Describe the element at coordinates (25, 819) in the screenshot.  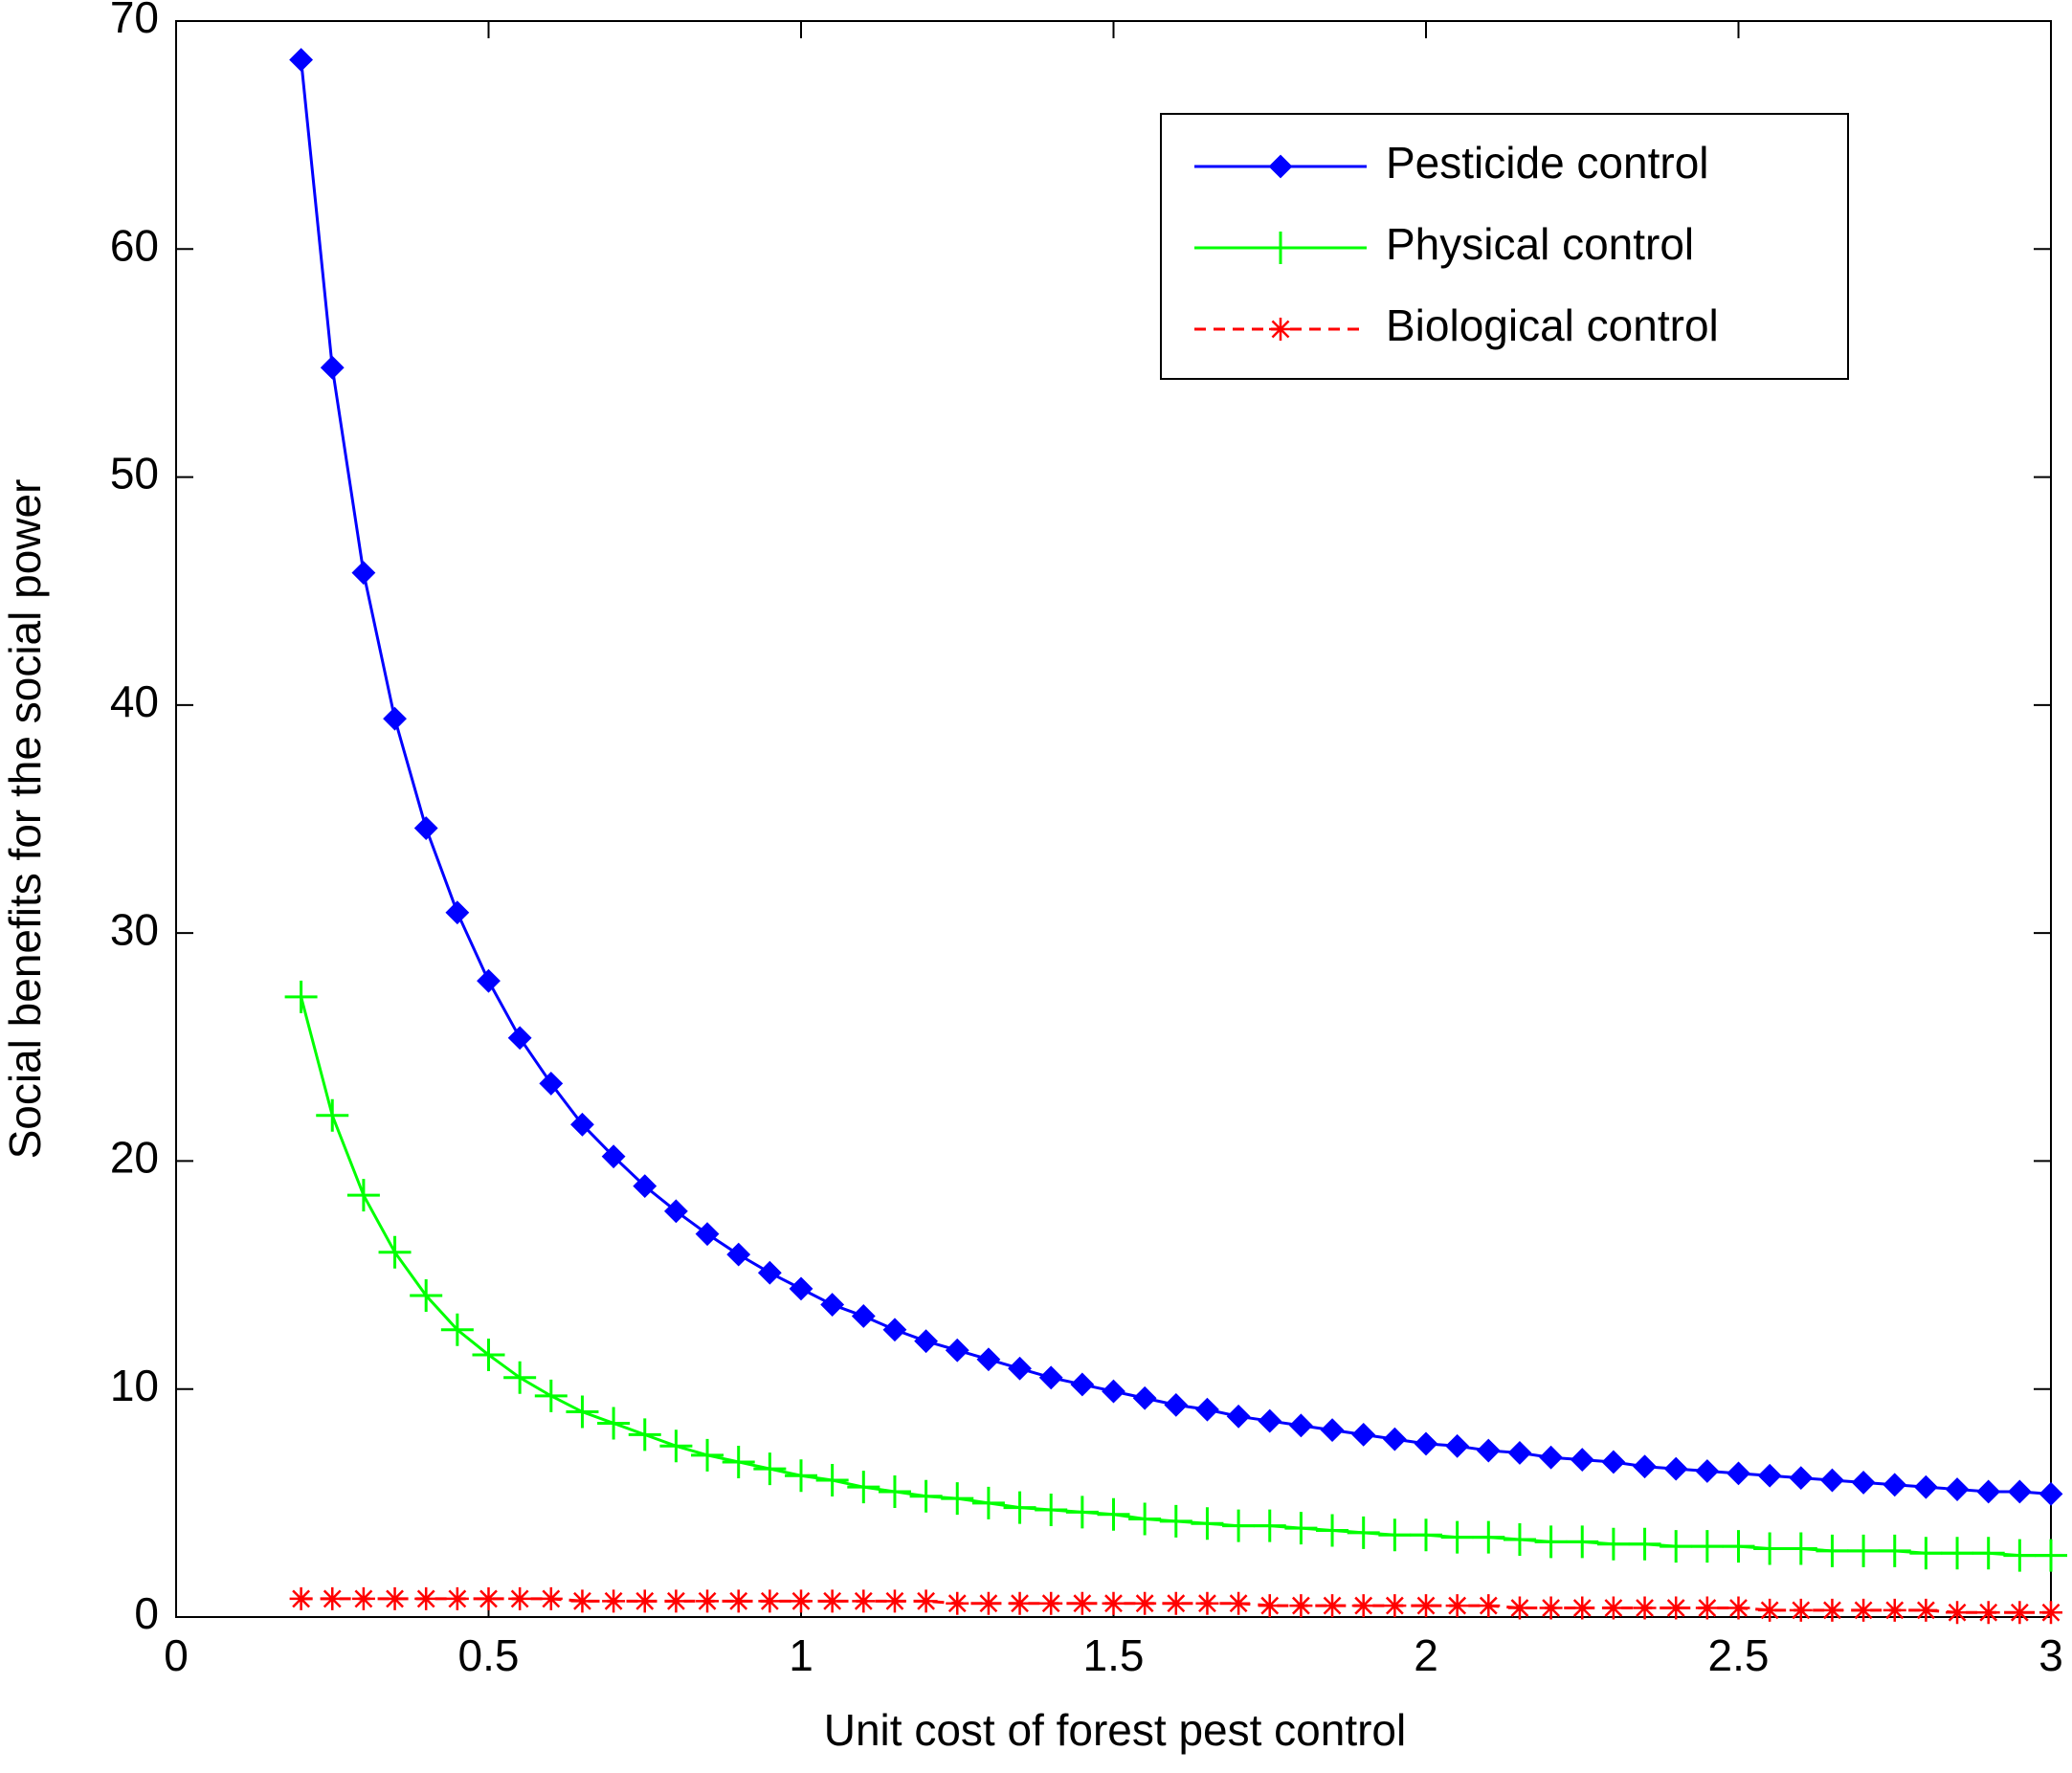
I see `y-axis-label: Social benefits for the social power` at that location.